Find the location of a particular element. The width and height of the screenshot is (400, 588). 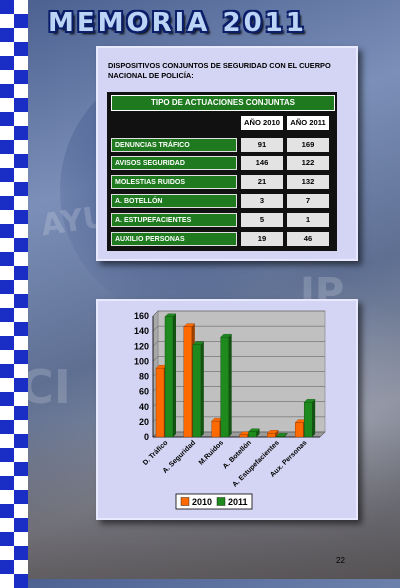

table-title: TIPO DE ACTUACIONES CONJUNTAS is located at coordinates (223, 103).